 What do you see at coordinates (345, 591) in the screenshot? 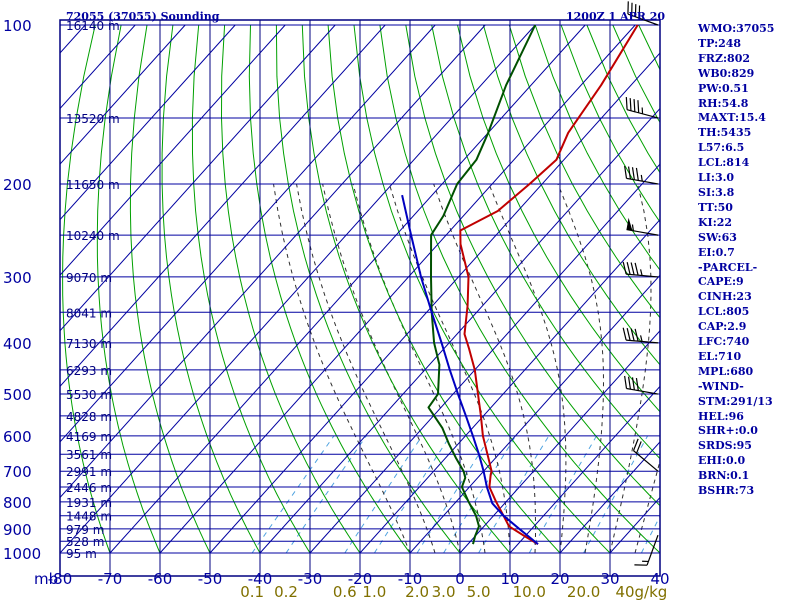
I see `mixing-ratio-label: 0.6` at bounding box center [345, 591].